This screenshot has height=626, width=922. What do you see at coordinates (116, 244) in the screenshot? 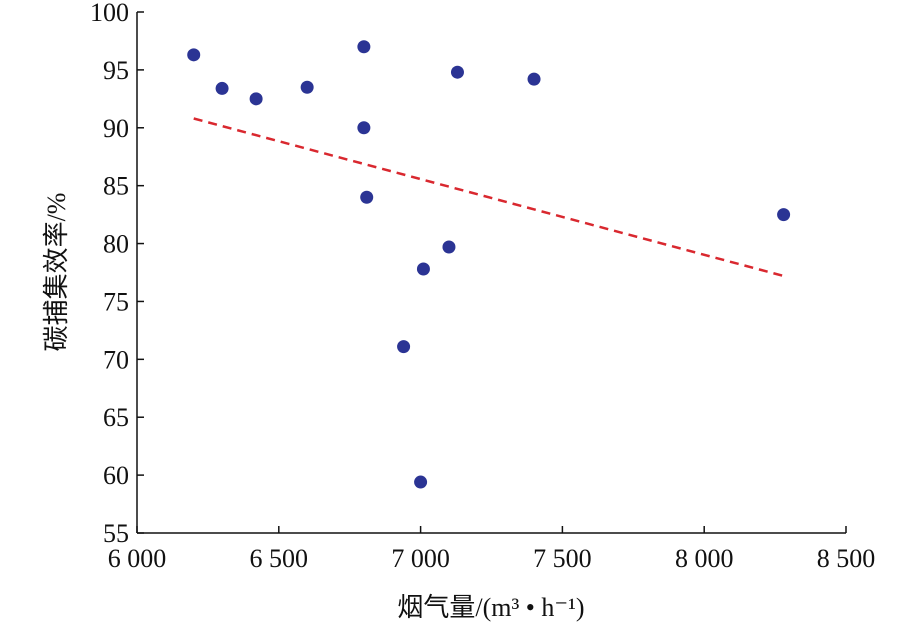
I see `y-tick-label: 80` at bounding box center [116, 244].